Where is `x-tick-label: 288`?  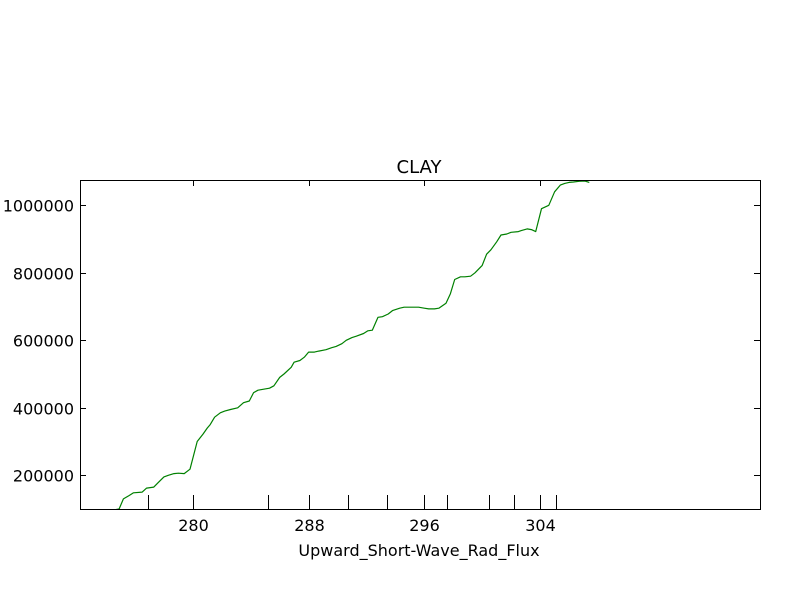
x-tick-label: 288 is located at coordinates (309, 525).